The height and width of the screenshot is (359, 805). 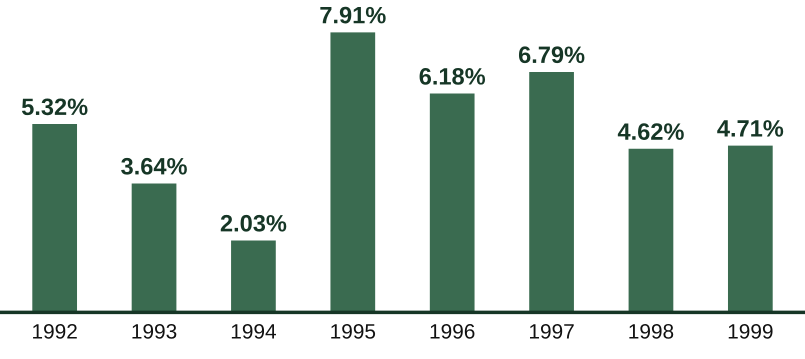 I want to click on data-label: 2.03%, so click(x=253, y=223).